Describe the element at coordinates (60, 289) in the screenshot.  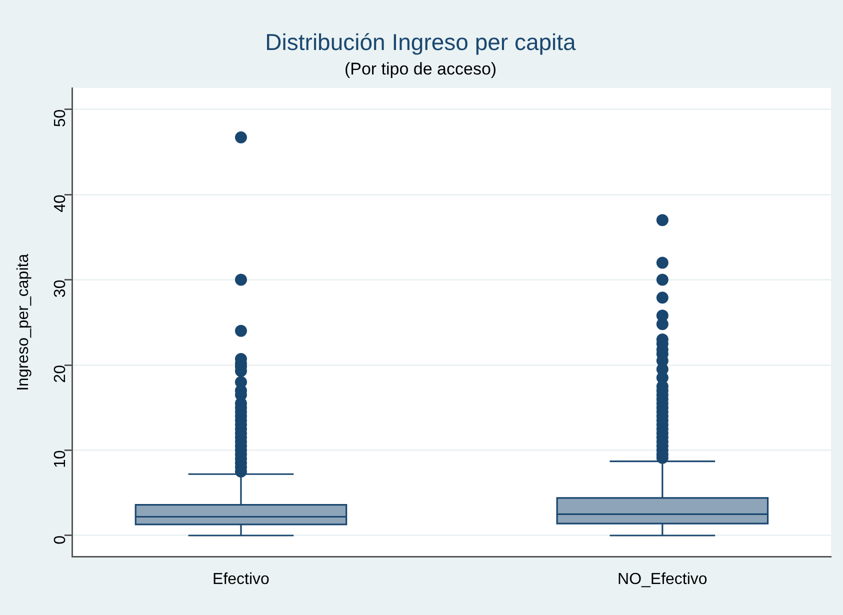
I see `y-tick-label: 30` at that location.